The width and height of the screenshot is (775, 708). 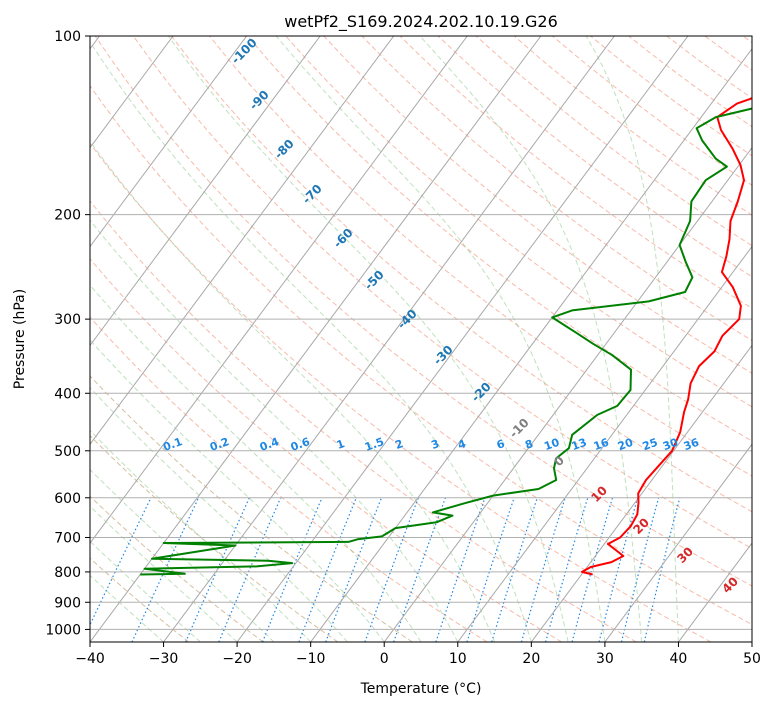 I want to click on x-axis-label: Temperature (°C), so click(x=421, y=689).